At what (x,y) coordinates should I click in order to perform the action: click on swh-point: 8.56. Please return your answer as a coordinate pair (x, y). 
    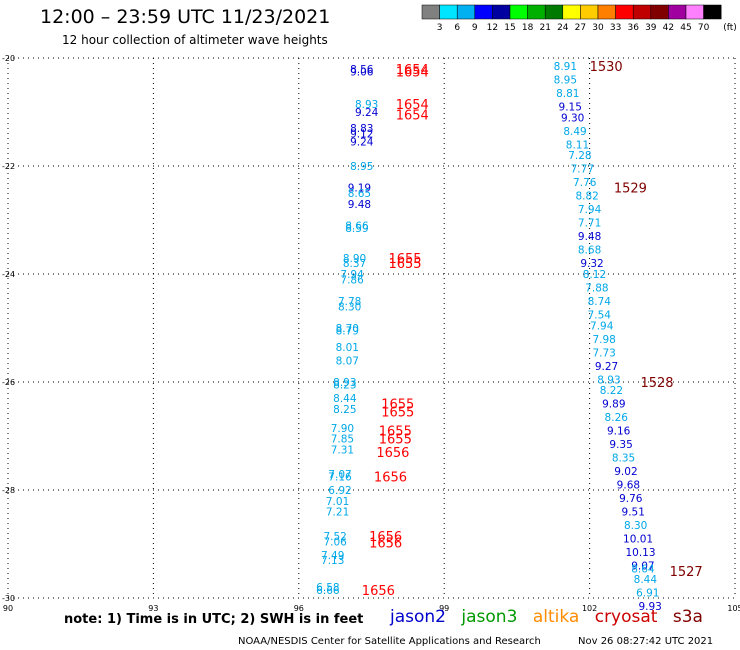
    Looking at the image, I should click on (362, 70).